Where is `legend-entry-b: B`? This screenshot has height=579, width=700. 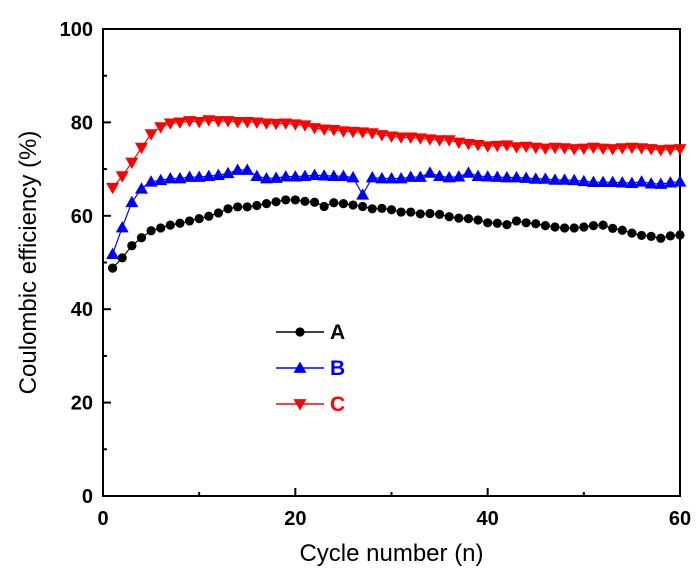 legend-entry-b: B is located at coordinates (310, 368).